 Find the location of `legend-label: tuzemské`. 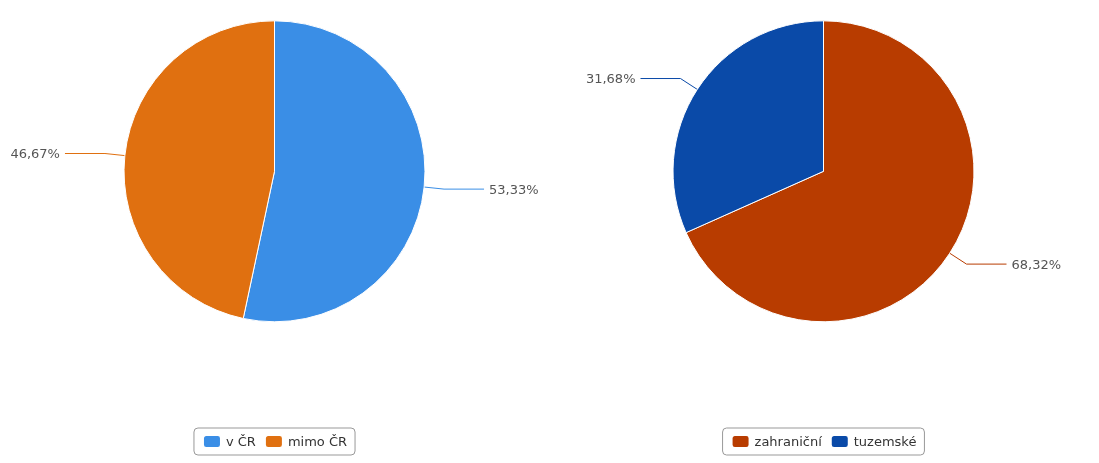

legend-label: tuzemské is located at coordinates (885, 441).